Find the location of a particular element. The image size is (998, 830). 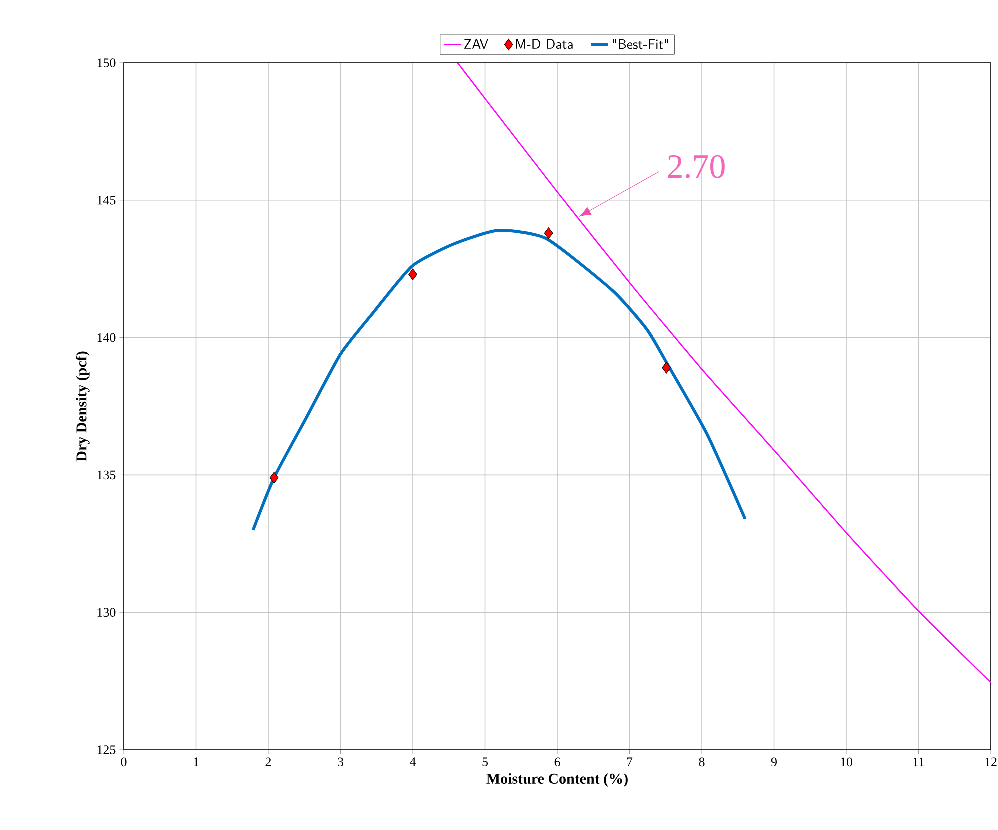

x-tick-label: 12 is located at coordinates (991, 762).